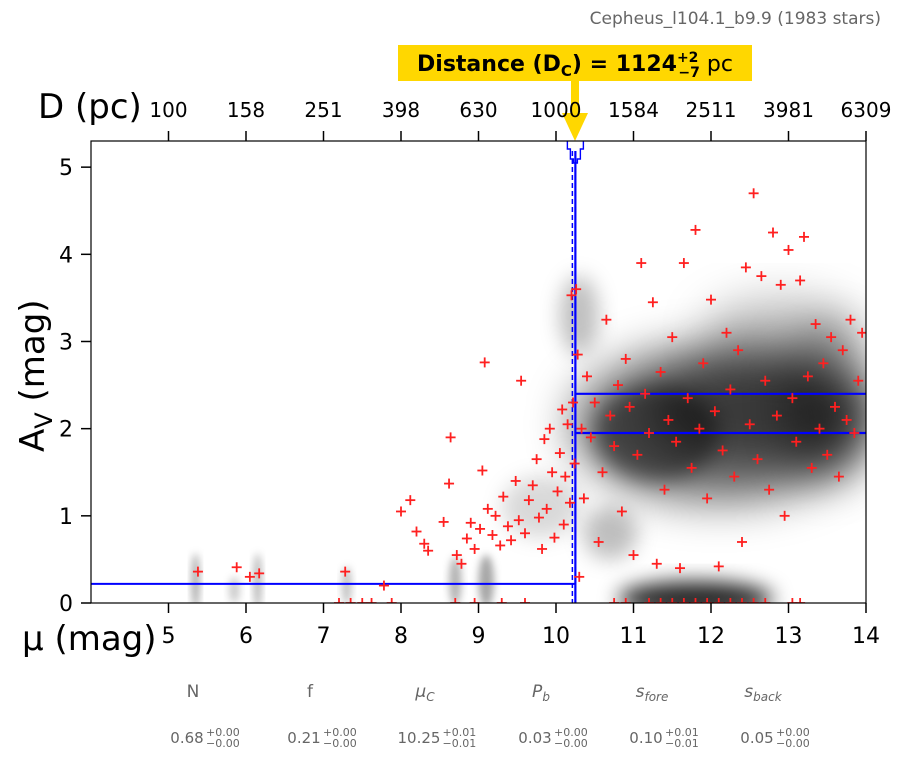 The image size is (902, 759). Describe the element at coordinates (687, 58) in the screenshot. I see `distance-plus: +2` at that location.